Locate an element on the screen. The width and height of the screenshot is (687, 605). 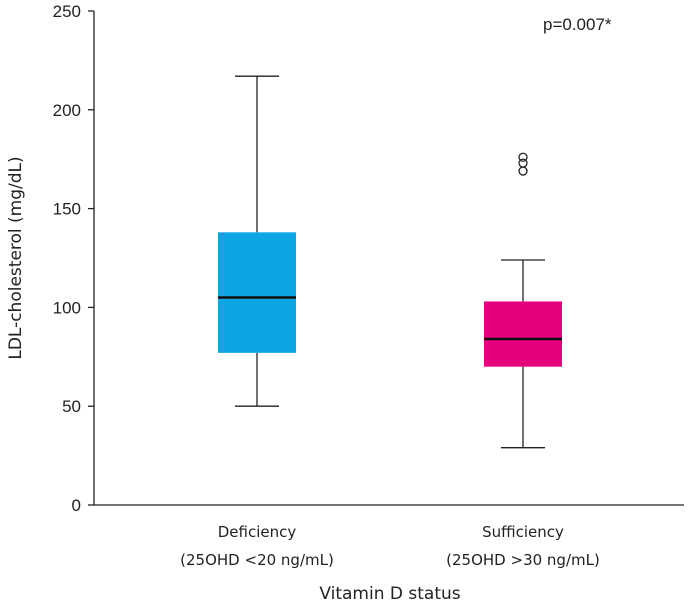
x-category-sublabel: (25OHD <20 ng/mL) is located at coordinates (257, 560).